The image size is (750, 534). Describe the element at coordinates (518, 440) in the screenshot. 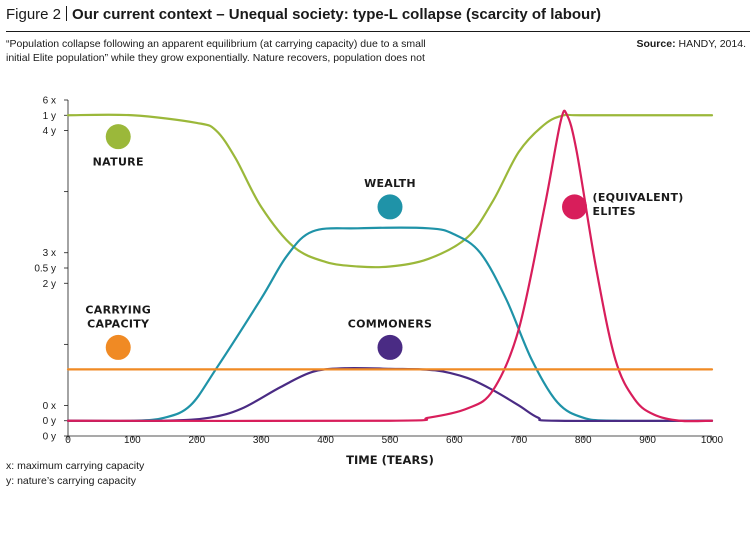

I see `x-tick-label: 700` at that location.